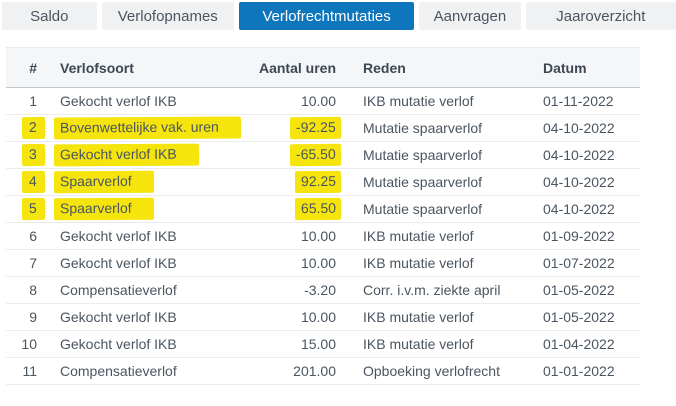  I want to click on cell-datum: 01-04-2022, so click(591, 344).